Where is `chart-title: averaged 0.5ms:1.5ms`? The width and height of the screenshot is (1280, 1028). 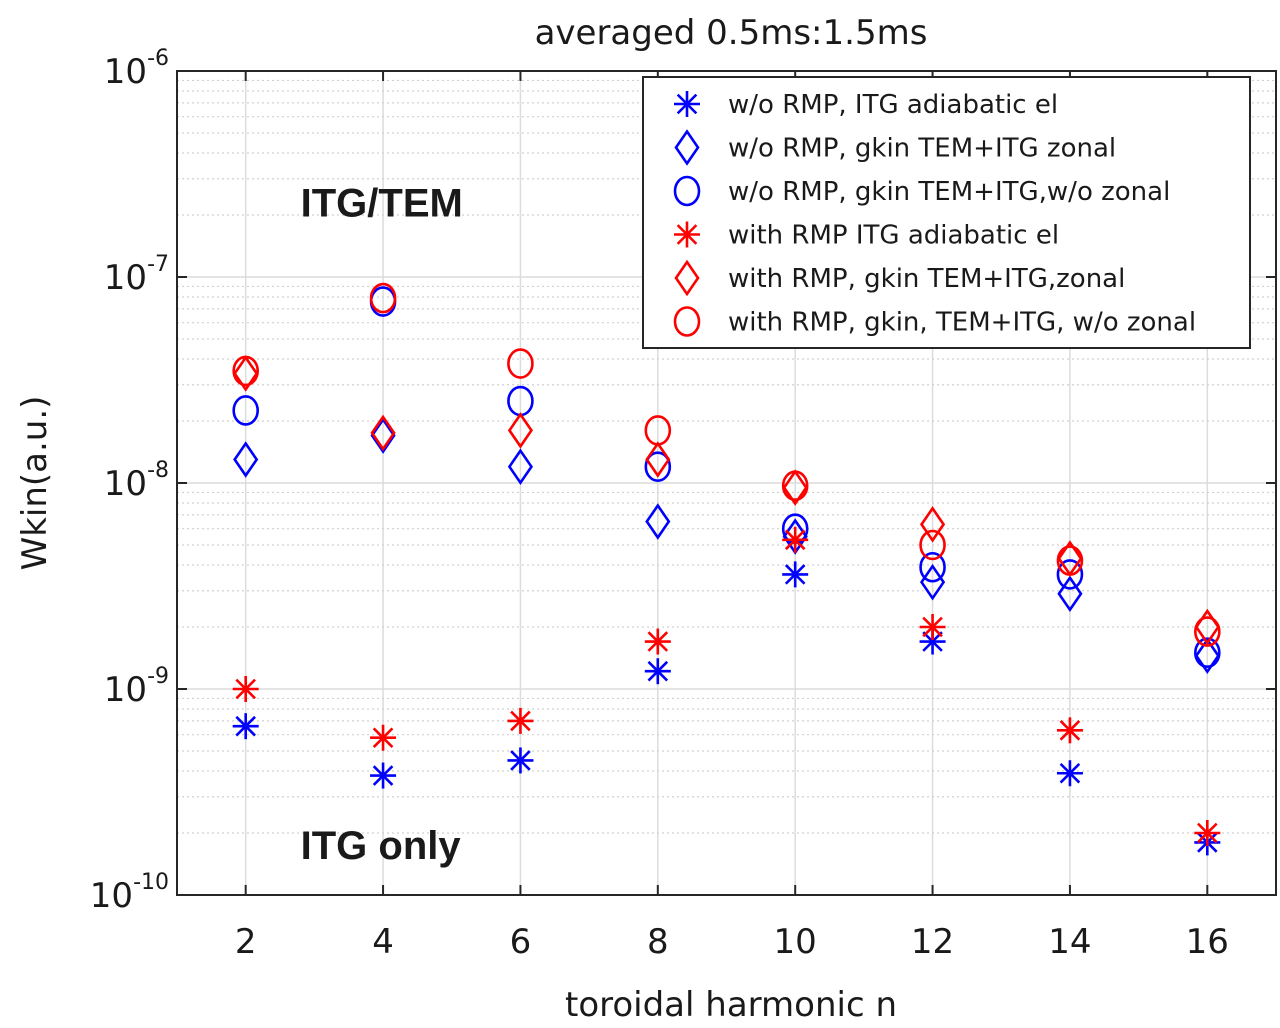
chart-title: averaged 0.5ms:1.5ms is located at coordinates (731, 33).